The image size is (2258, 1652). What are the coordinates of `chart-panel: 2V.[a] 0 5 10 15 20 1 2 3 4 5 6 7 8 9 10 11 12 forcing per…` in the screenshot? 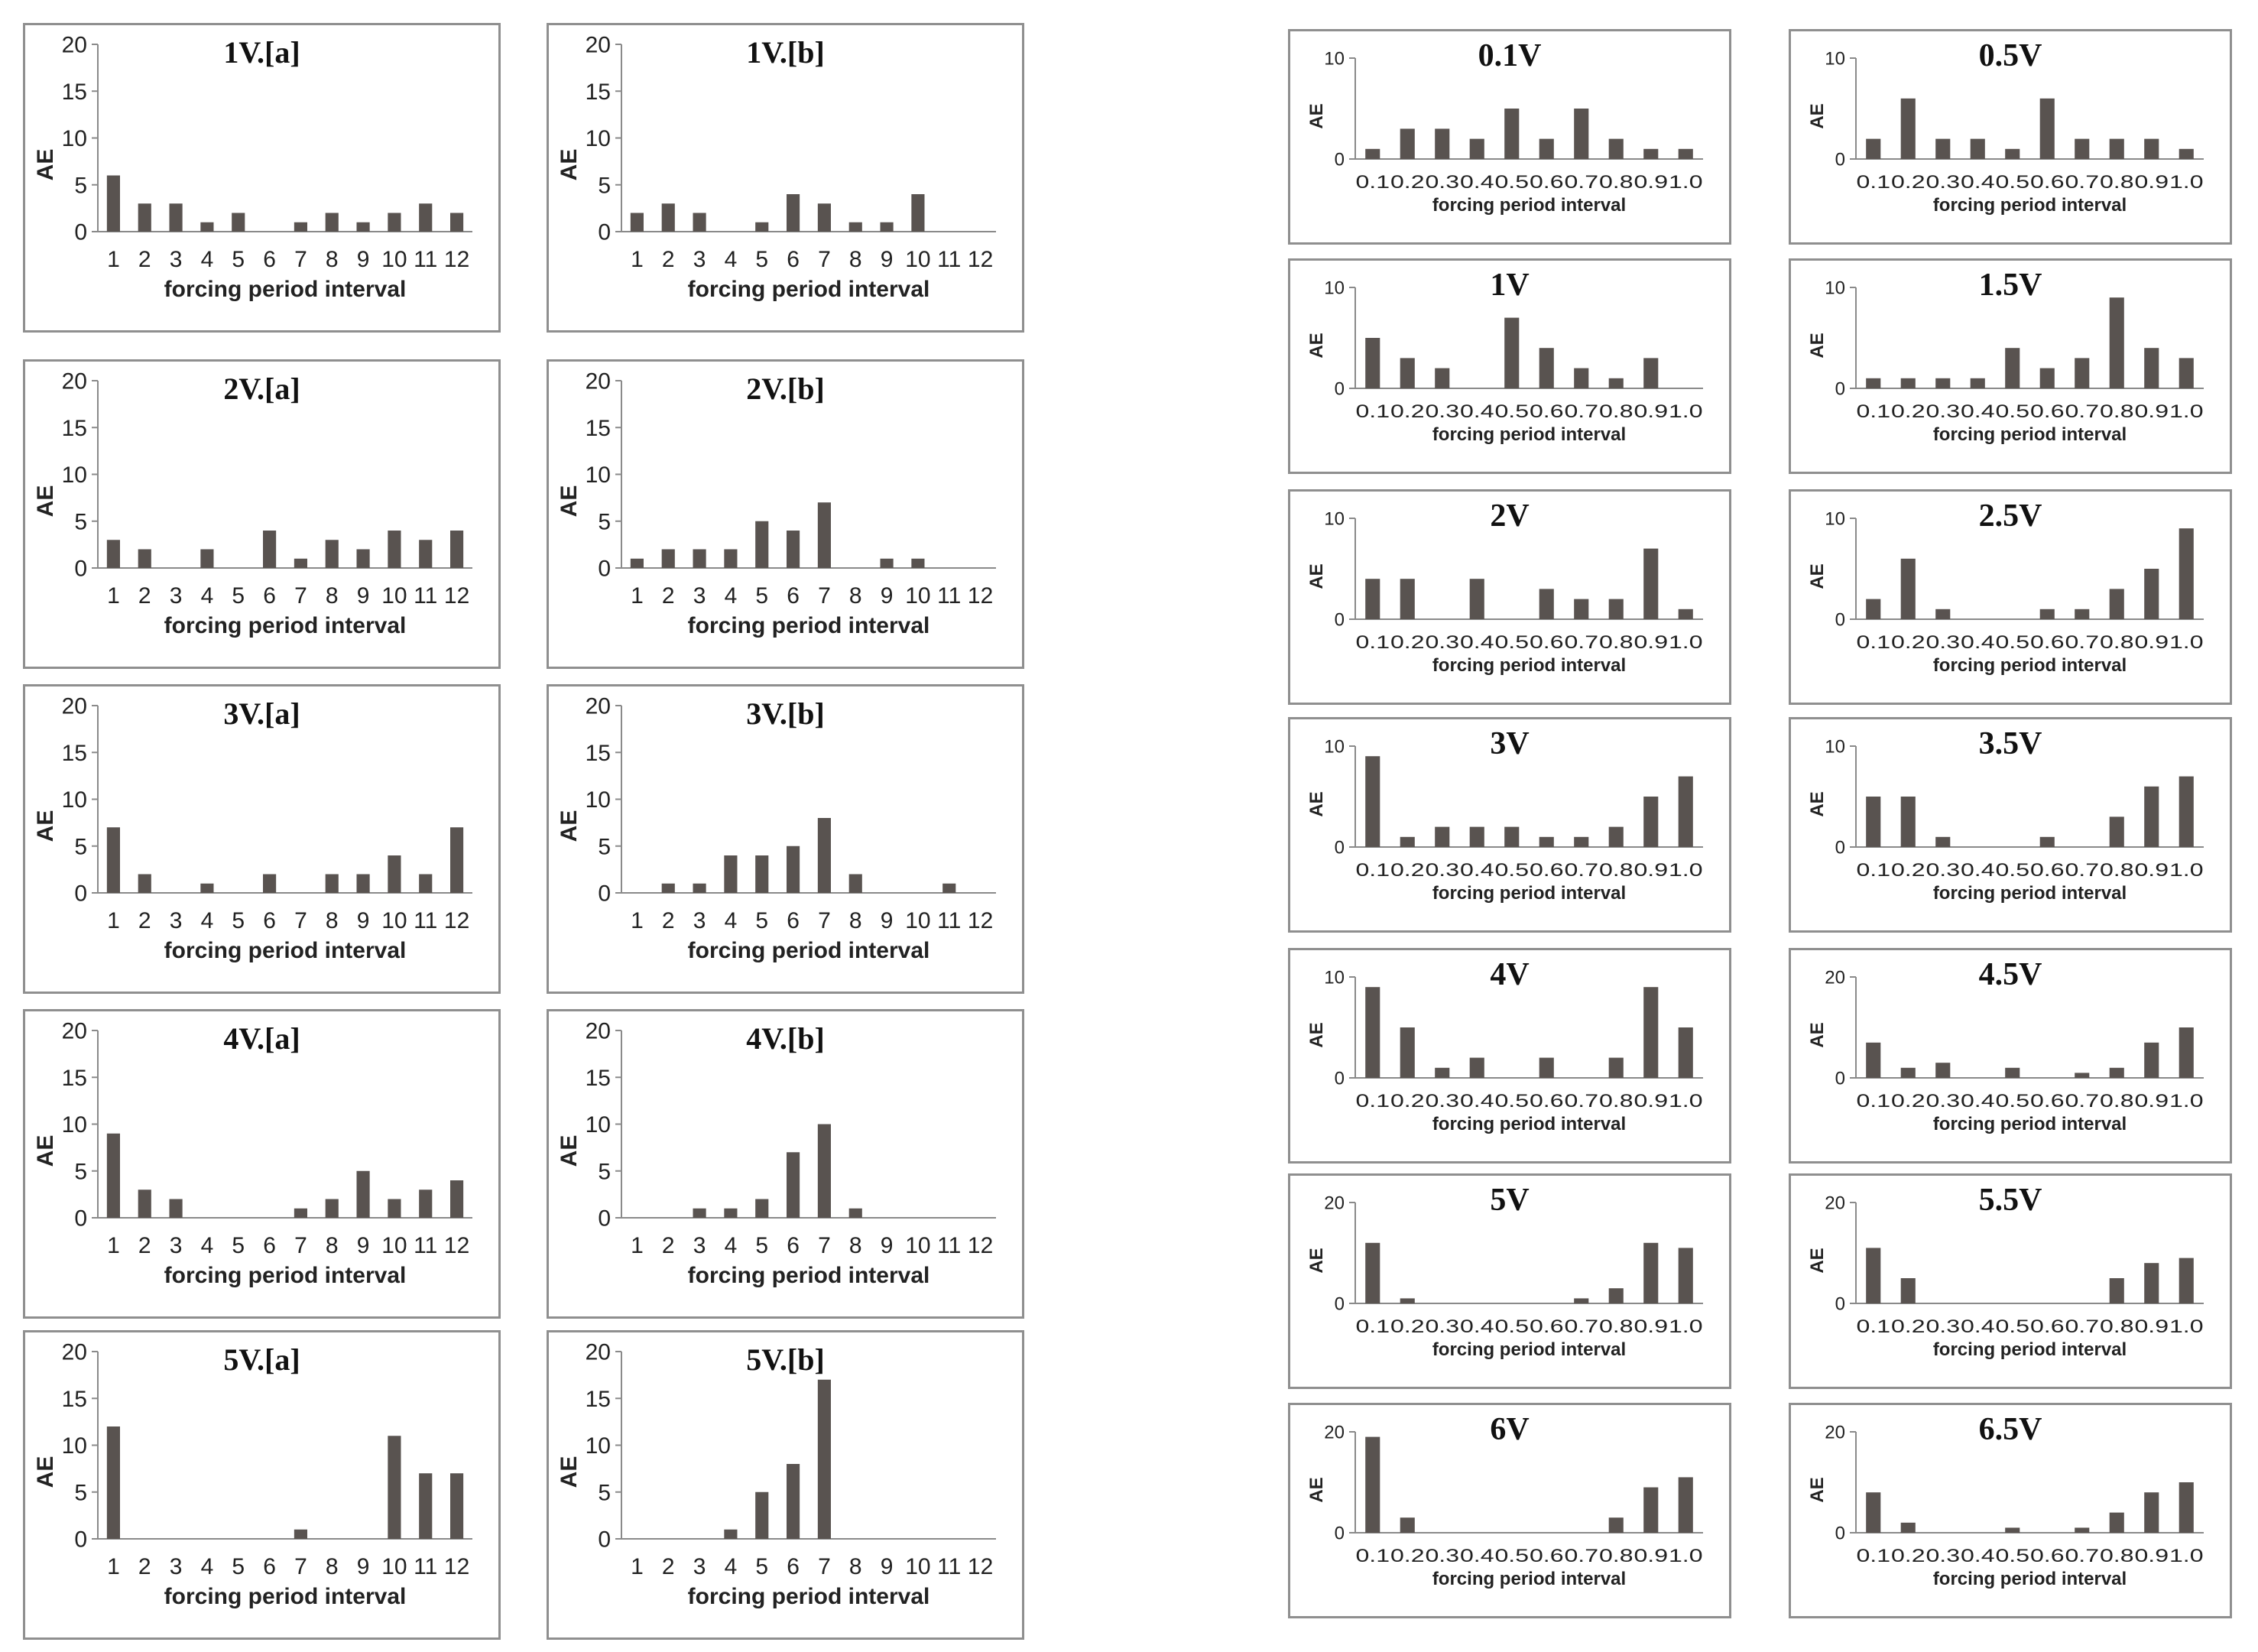 It's located at (262, 514).